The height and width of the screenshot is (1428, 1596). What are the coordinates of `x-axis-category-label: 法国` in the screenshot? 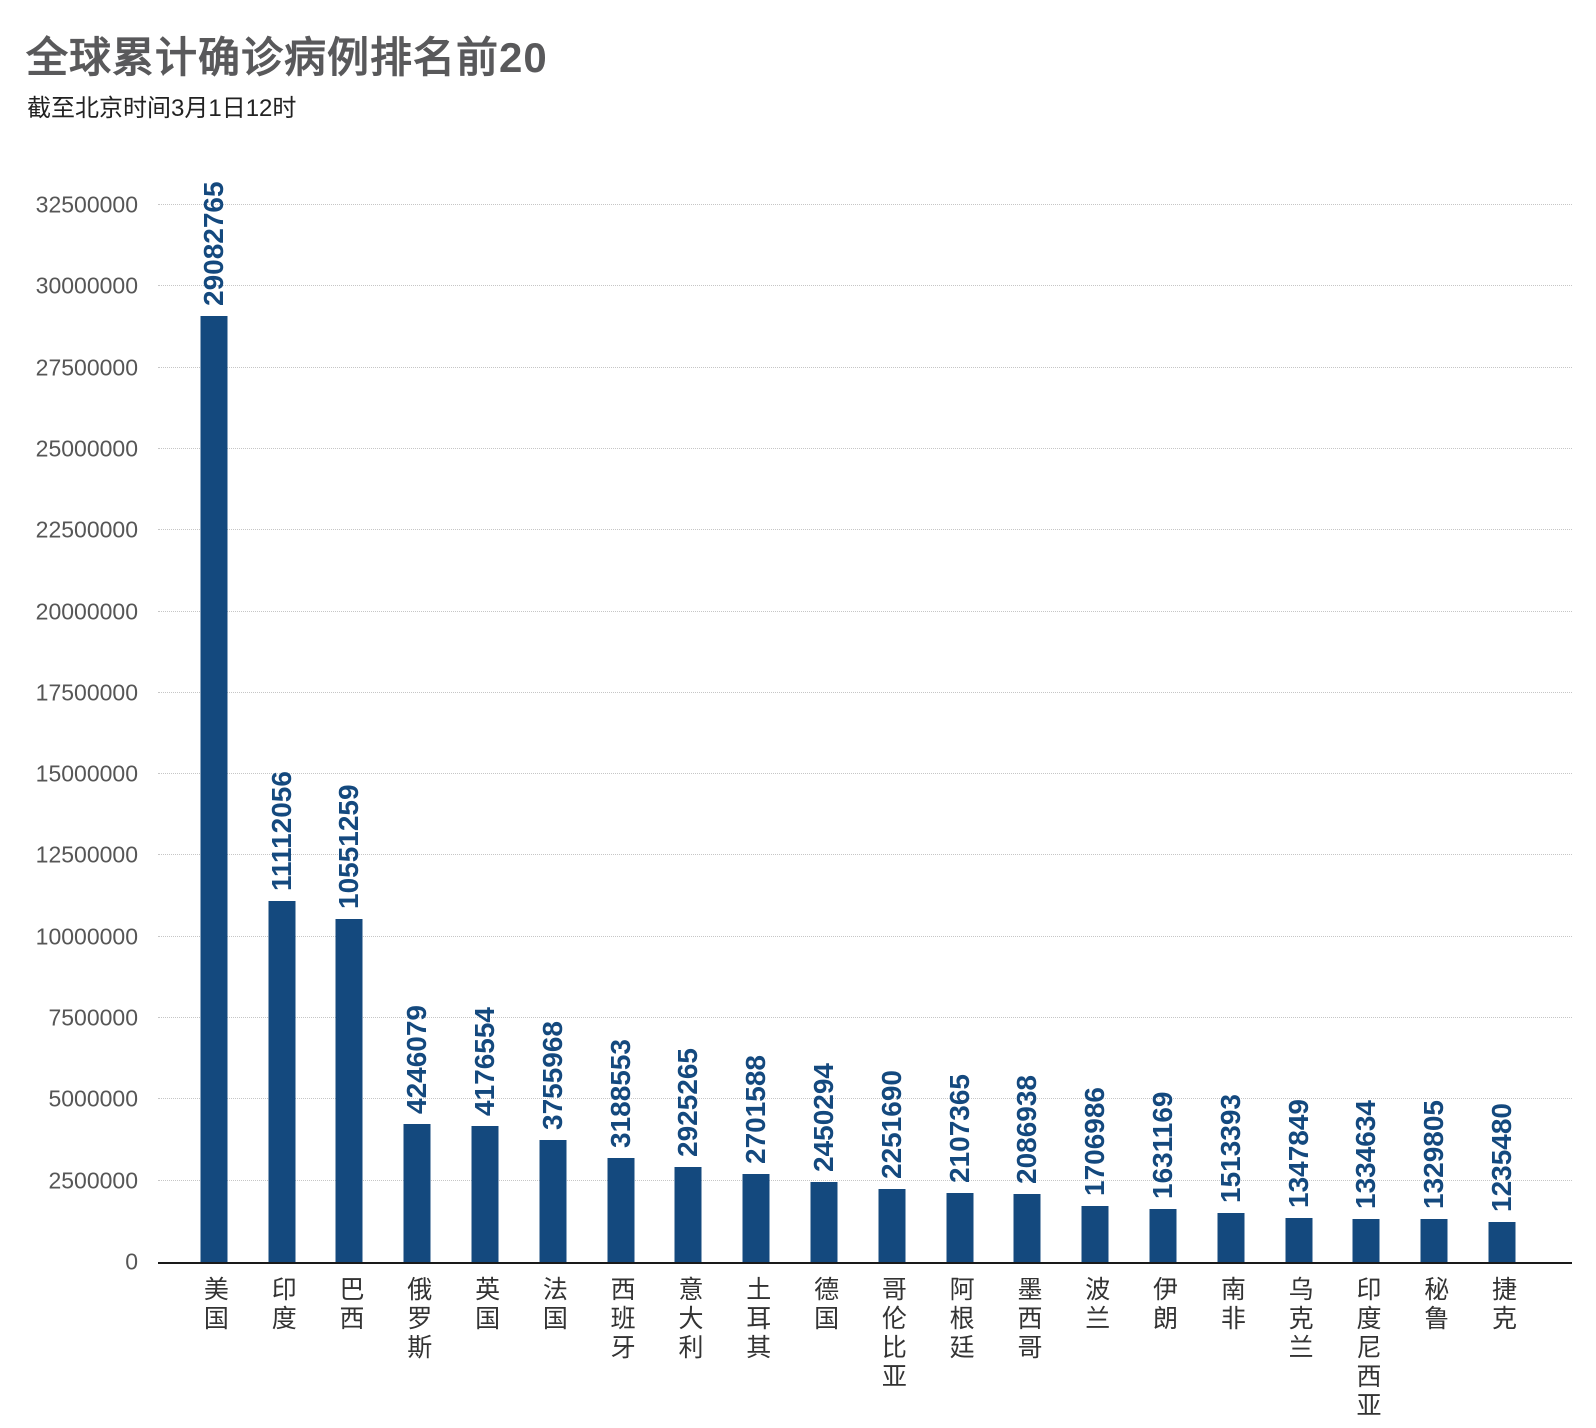 It's located at (553, 1305).